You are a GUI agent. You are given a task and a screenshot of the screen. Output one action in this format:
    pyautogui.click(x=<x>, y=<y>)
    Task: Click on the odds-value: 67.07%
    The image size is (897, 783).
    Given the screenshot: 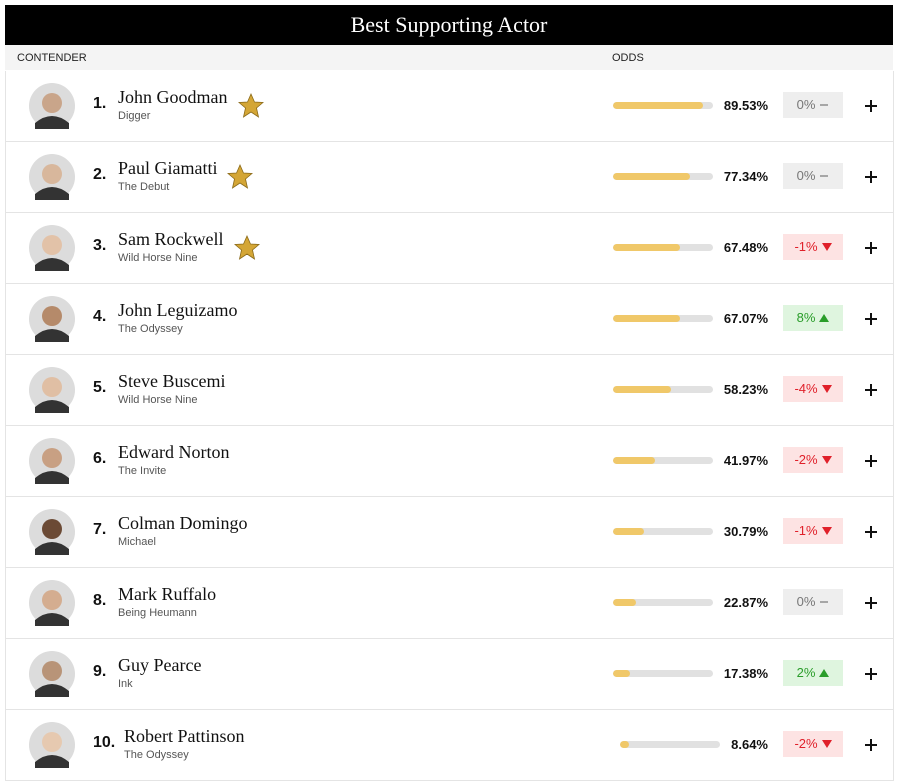 What is the action you would take?
    pyautogui.click(x=745, y=318)
    